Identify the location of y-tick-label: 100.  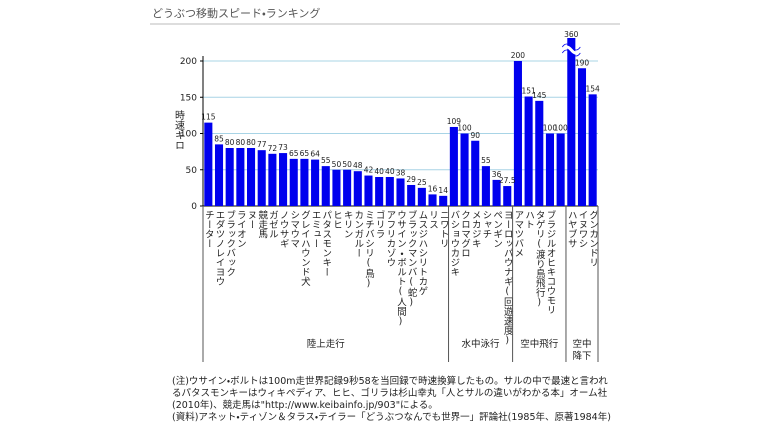
(188, 135).